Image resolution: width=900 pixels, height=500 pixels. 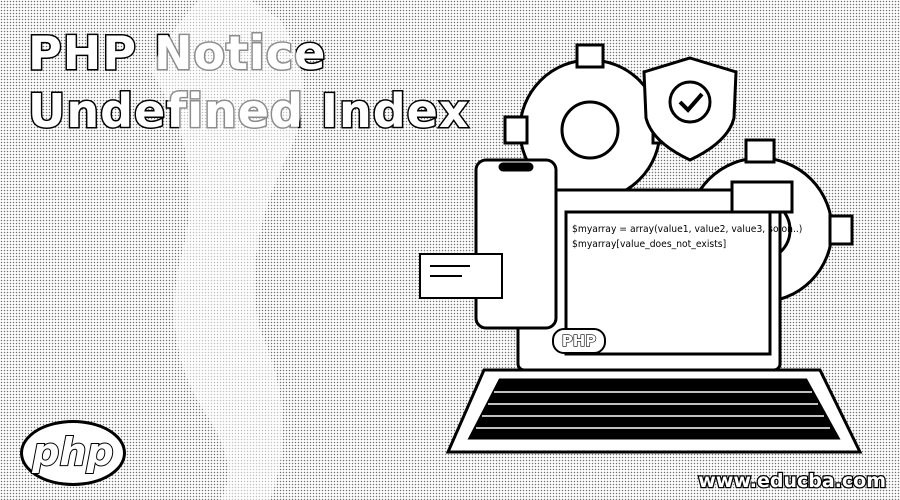 What do you see at coordinates (792, 481) in the screenshot?
I see `website-url: www.educba.com` at bounding box center [792, 481].